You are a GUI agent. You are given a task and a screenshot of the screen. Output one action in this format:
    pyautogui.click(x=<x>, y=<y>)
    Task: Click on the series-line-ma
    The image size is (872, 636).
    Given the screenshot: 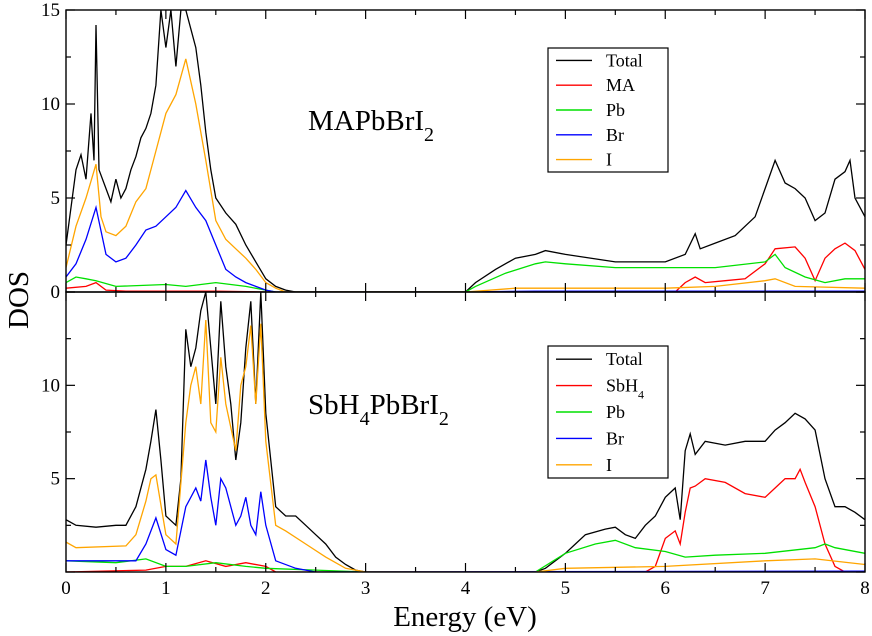 What is the action you would take?
    pyautogui.click(x=465, y=267)
    